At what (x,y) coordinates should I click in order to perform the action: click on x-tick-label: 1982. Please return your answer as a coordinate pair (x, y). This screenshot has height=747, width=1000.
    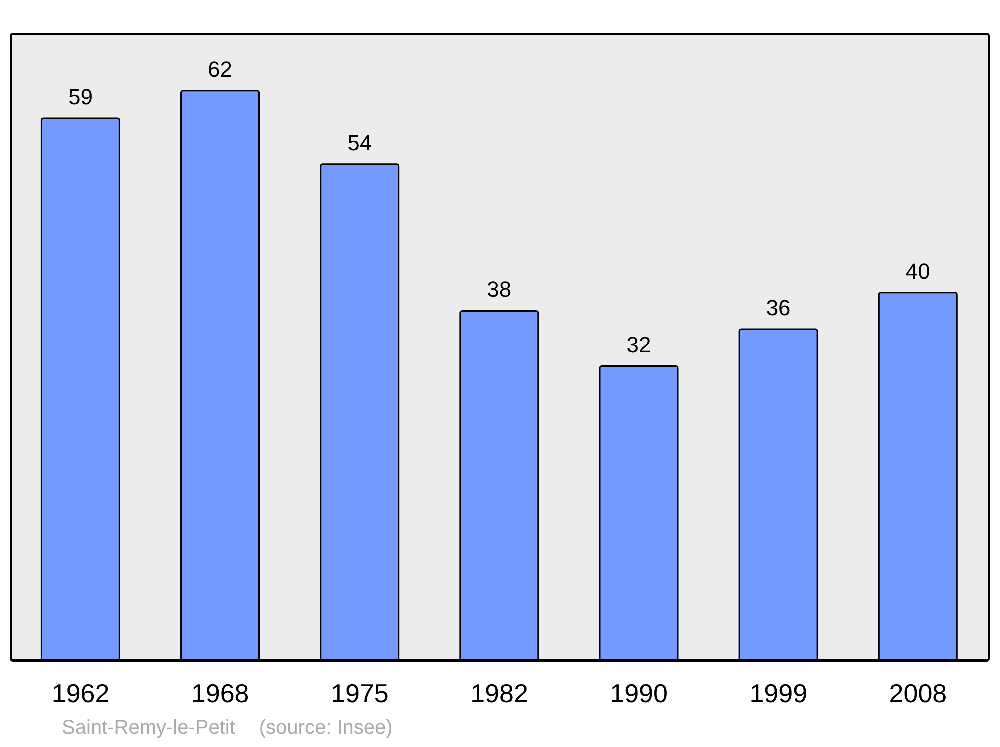
    Looking at the image, I should click on (499, 693).